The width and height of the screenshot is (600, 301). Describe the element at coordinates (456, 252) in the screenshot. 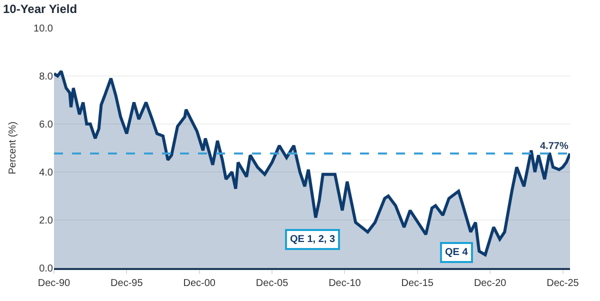

I see `annotation: QE 4` at that location.